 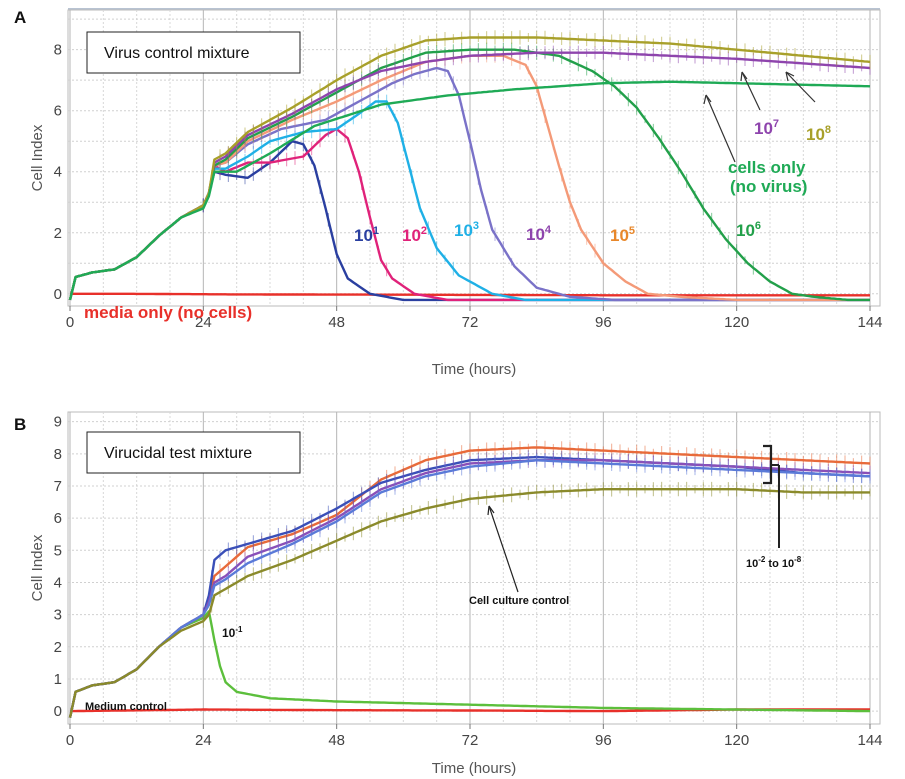 I want to click on y-tick-label: 3, so click(x=58, y=615).